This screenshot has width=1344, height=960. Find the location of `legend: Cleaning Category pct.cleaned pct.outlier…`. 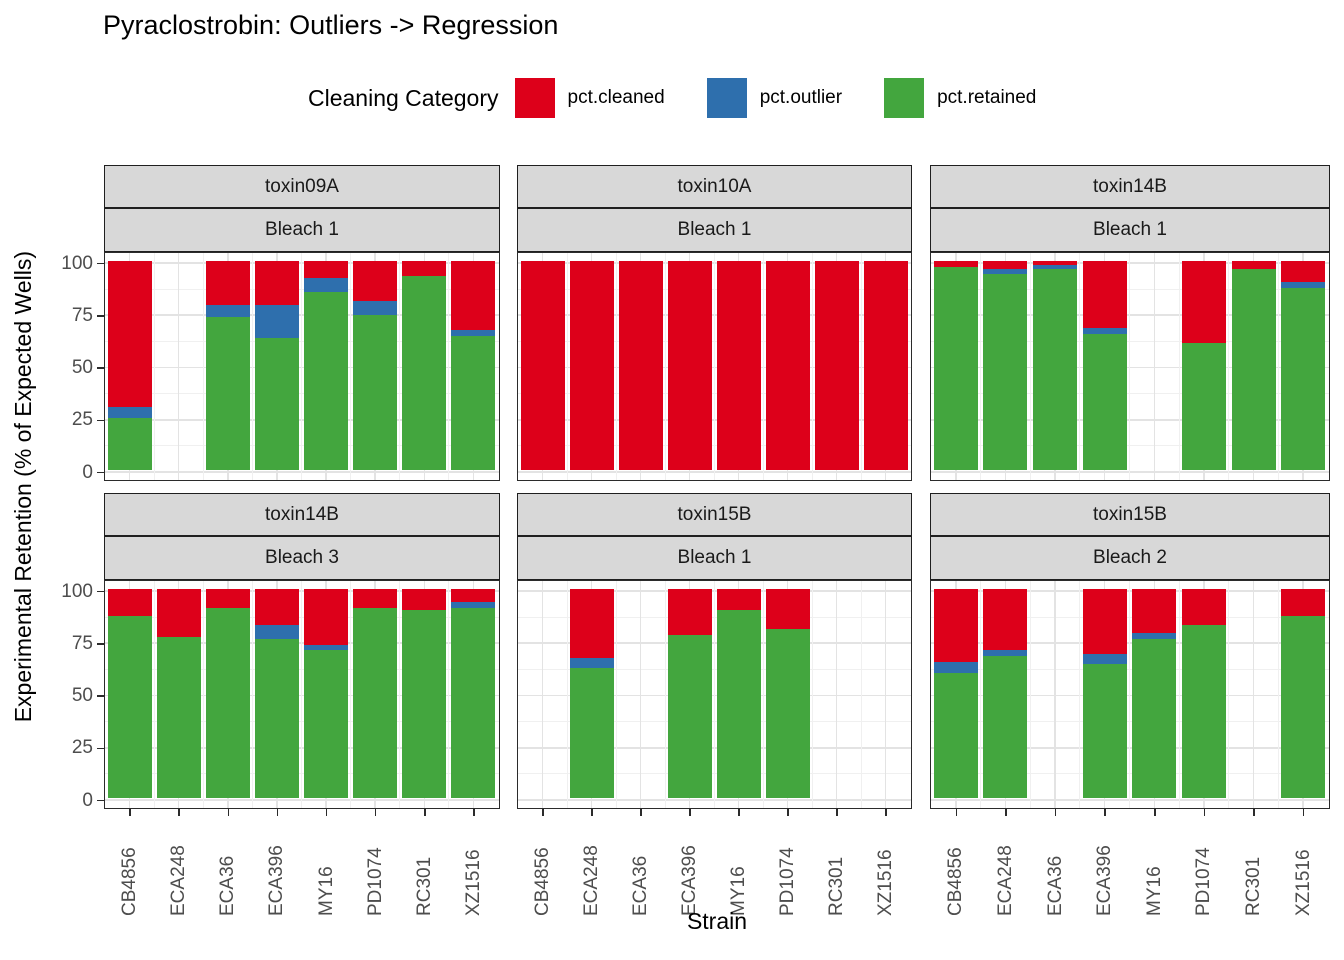

legend: Cleaning Category pct.cleaned pct.outlier… is located at coordinates (693, 98).